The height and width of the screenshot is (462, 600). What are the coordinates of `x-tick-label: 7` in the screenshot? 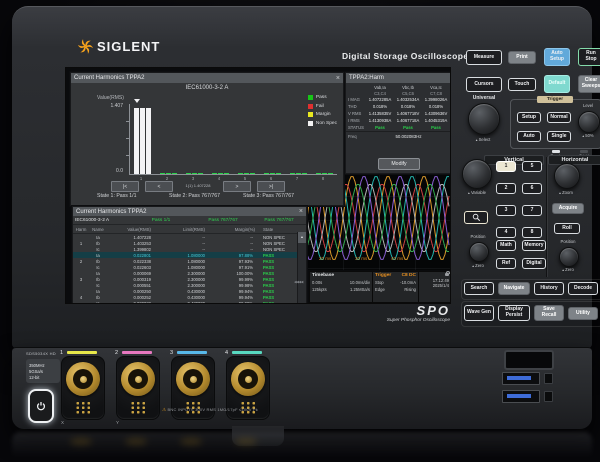 It's located at (297, 178).